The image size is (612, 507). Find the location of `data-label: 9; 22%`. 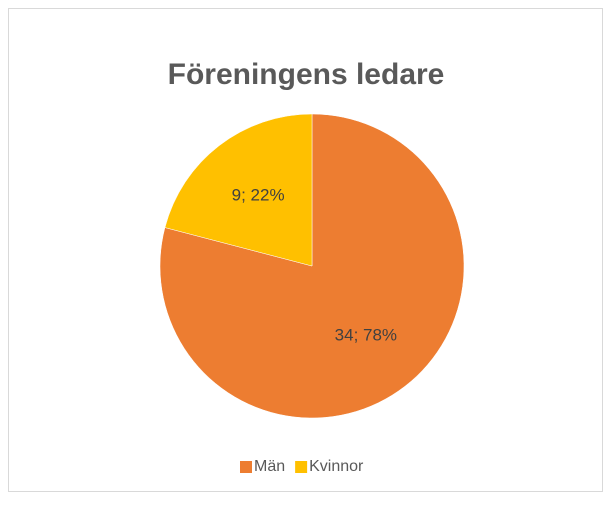

data-label: 9; 22% is located at coordinates (258, 195).